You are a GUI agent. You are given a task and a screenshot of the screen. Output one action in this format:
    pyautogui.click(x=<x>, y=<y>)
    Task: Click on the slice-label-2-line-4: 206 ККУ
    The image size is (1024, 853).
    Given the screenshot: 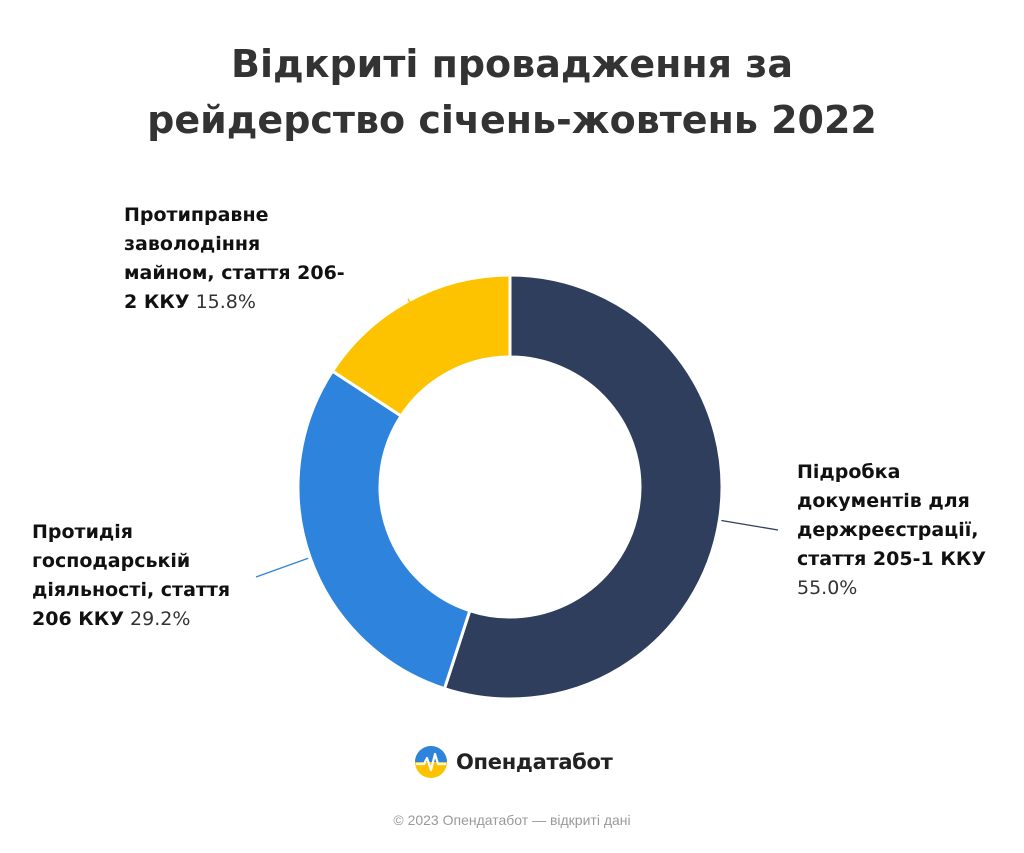 What is the action you would take?
    pyautogui.click(x=78, y=619)
    